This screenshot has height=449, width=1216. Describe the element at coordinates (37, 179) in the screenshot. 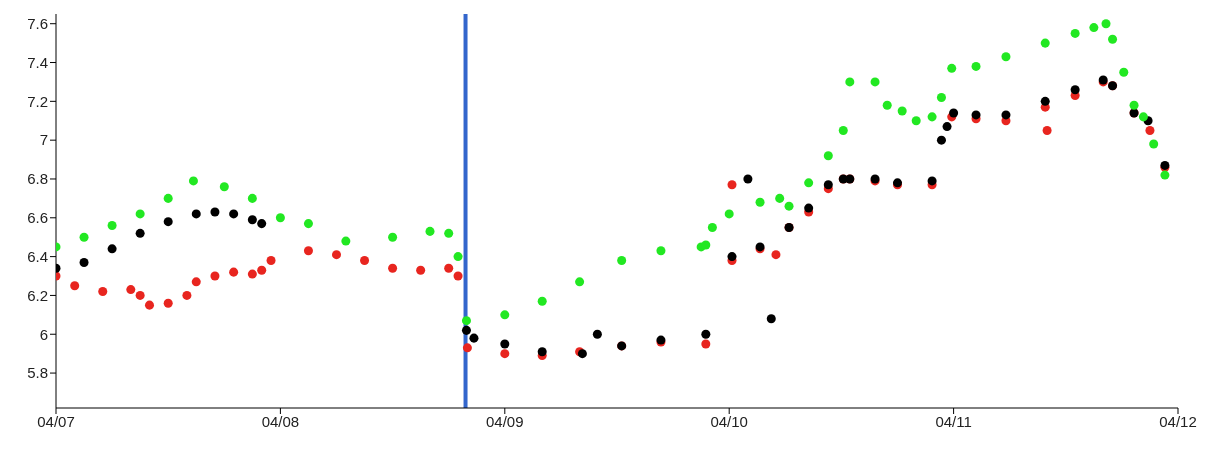

I see `y-tick-label: 6.8` at that location.